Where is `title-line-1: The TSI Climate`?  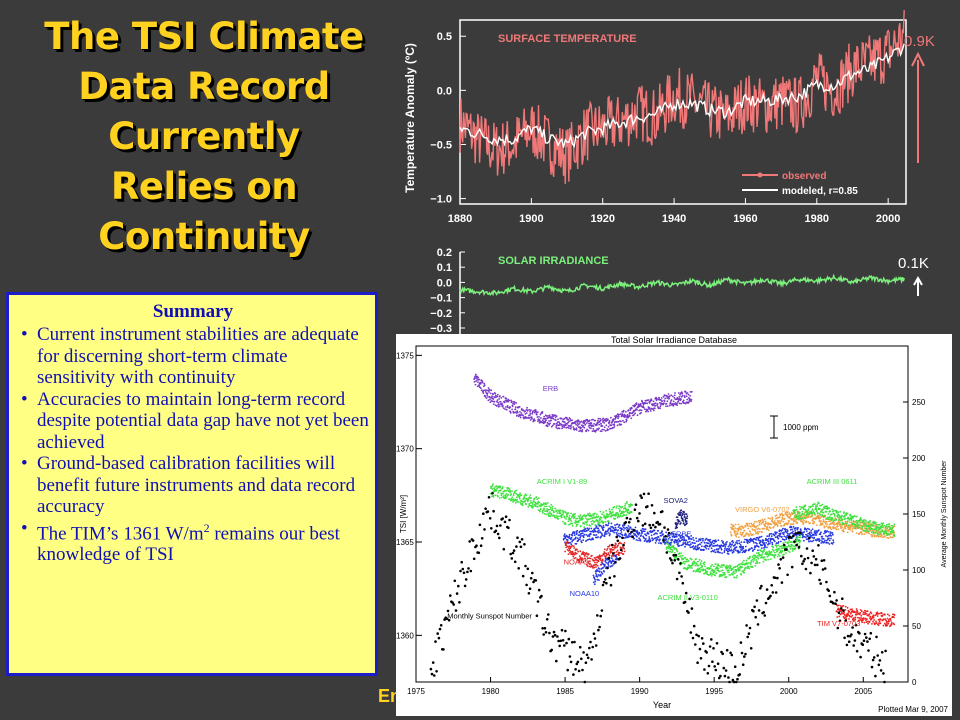 title-line-1: The TSI Climate is located at coordinates (204, 36).